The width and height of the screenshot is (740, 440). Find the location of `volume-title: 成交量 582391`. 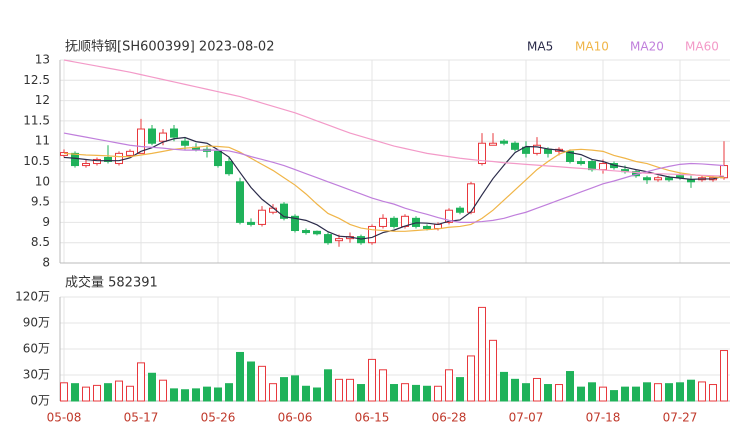

volume-title: 成交量 582391 is located at coordinates (111, 283).